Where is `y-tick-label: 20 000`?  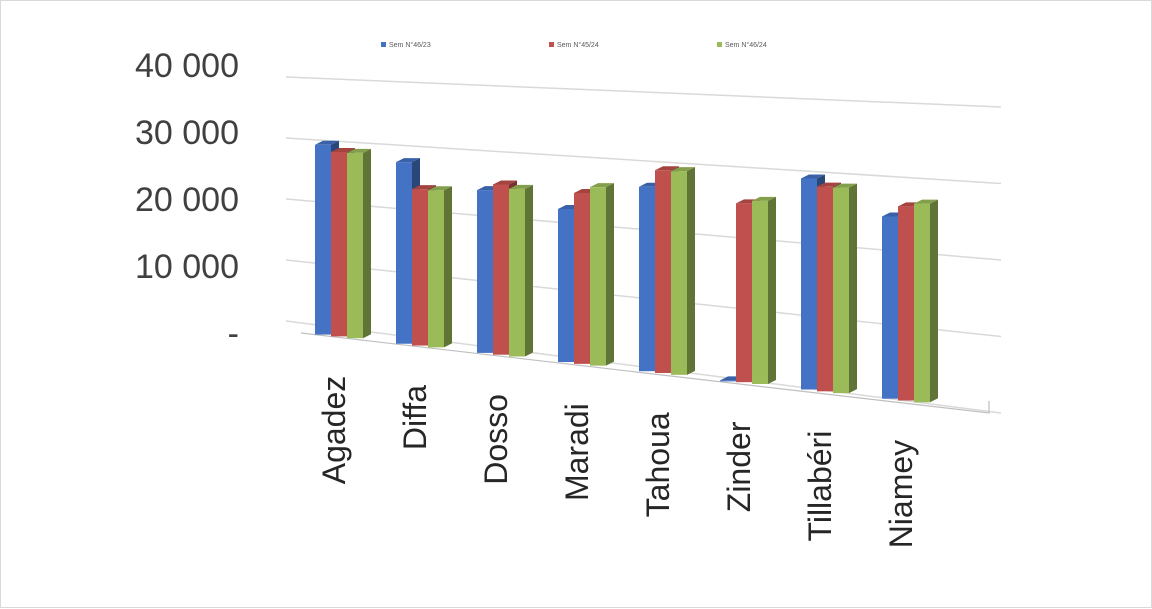
y-tick-label: 20 000 is located at coordinates (187, 200).